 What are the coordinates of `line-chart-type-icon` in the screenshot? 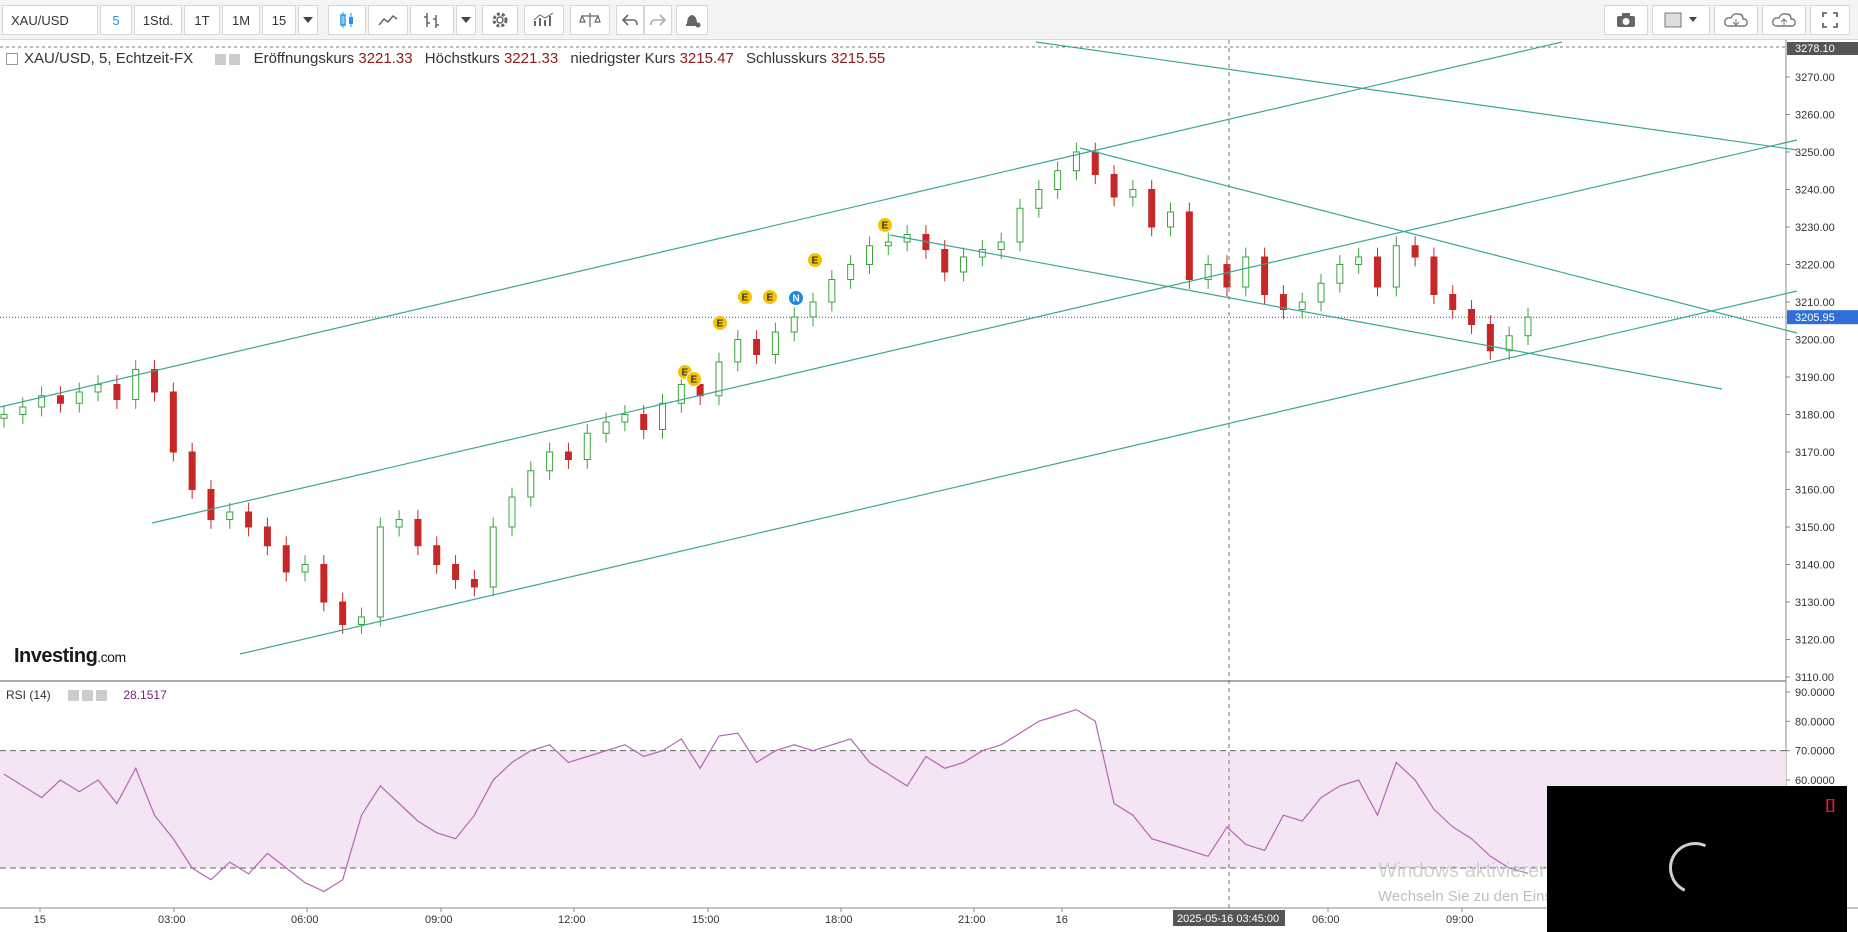 It's located at (388, 20).